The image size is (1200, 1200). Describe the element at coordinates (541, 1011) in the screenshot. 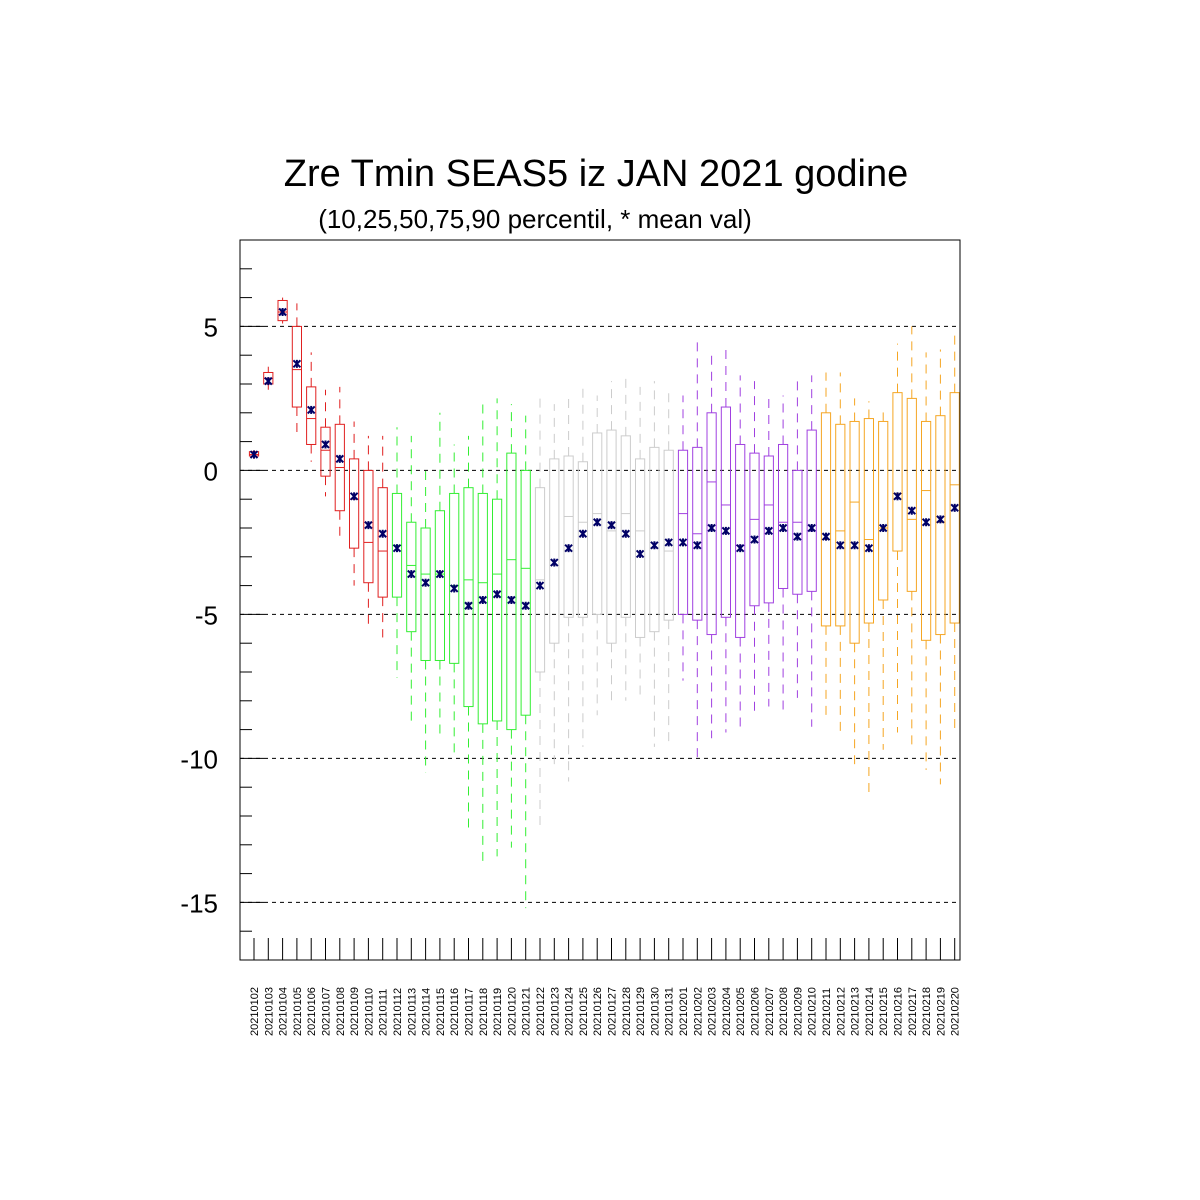

I see `xtick-label-20: 20210122` at that location.